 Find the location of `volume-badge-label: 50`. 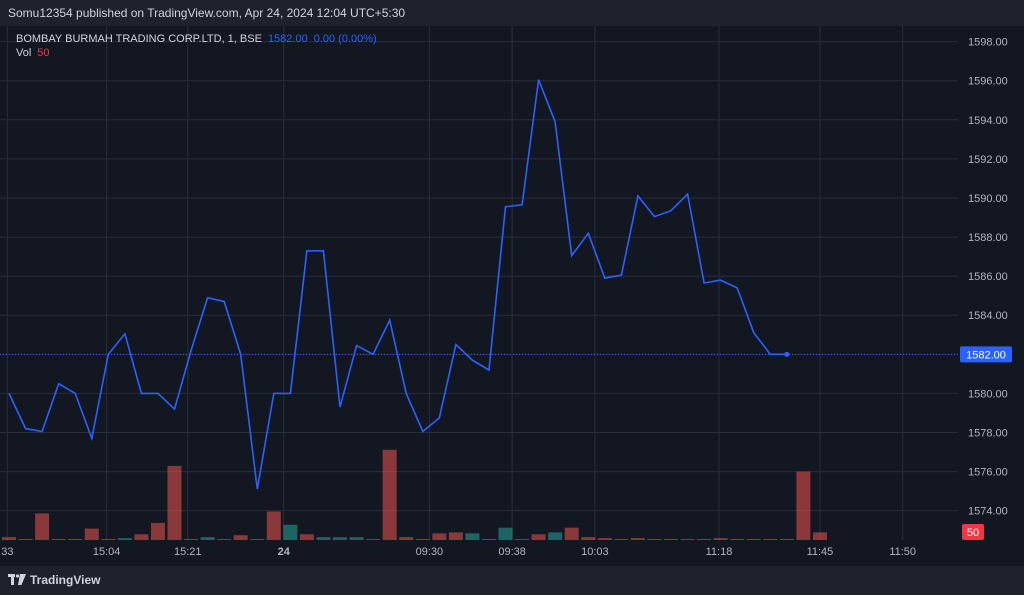

volume-badge-label: 50 is located at coordinates (973, 533).